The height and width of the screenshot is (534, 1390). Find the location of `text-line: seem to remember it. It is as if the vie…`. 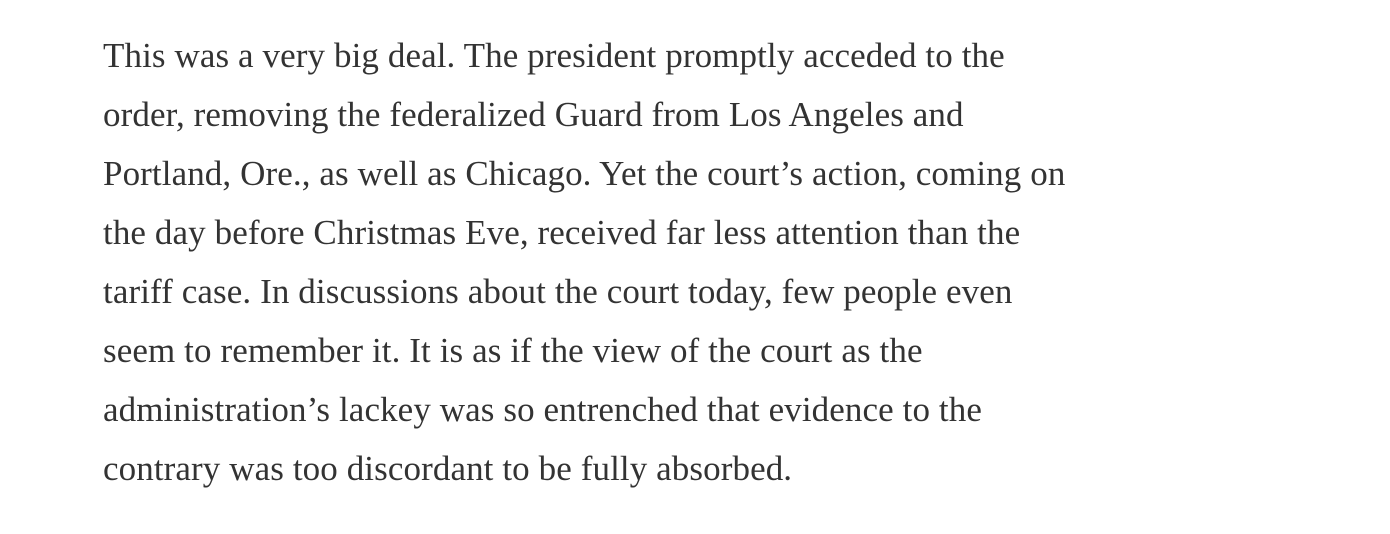

text-line: seem to remember it. It is as if the vie… is located at coordinates (513, 350).